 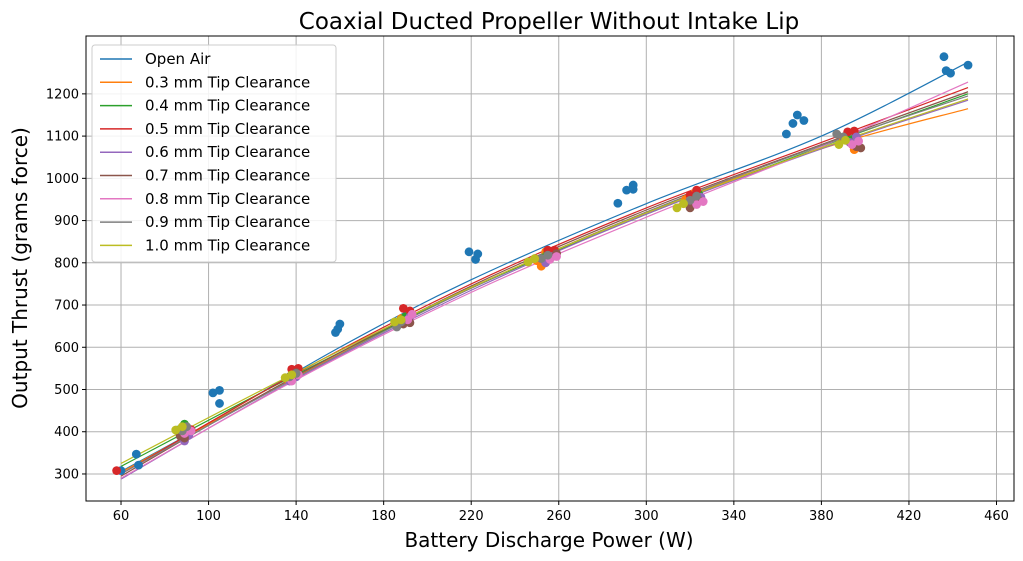 I want to click on x-tick-label: 380, so click(x=821, y=516).